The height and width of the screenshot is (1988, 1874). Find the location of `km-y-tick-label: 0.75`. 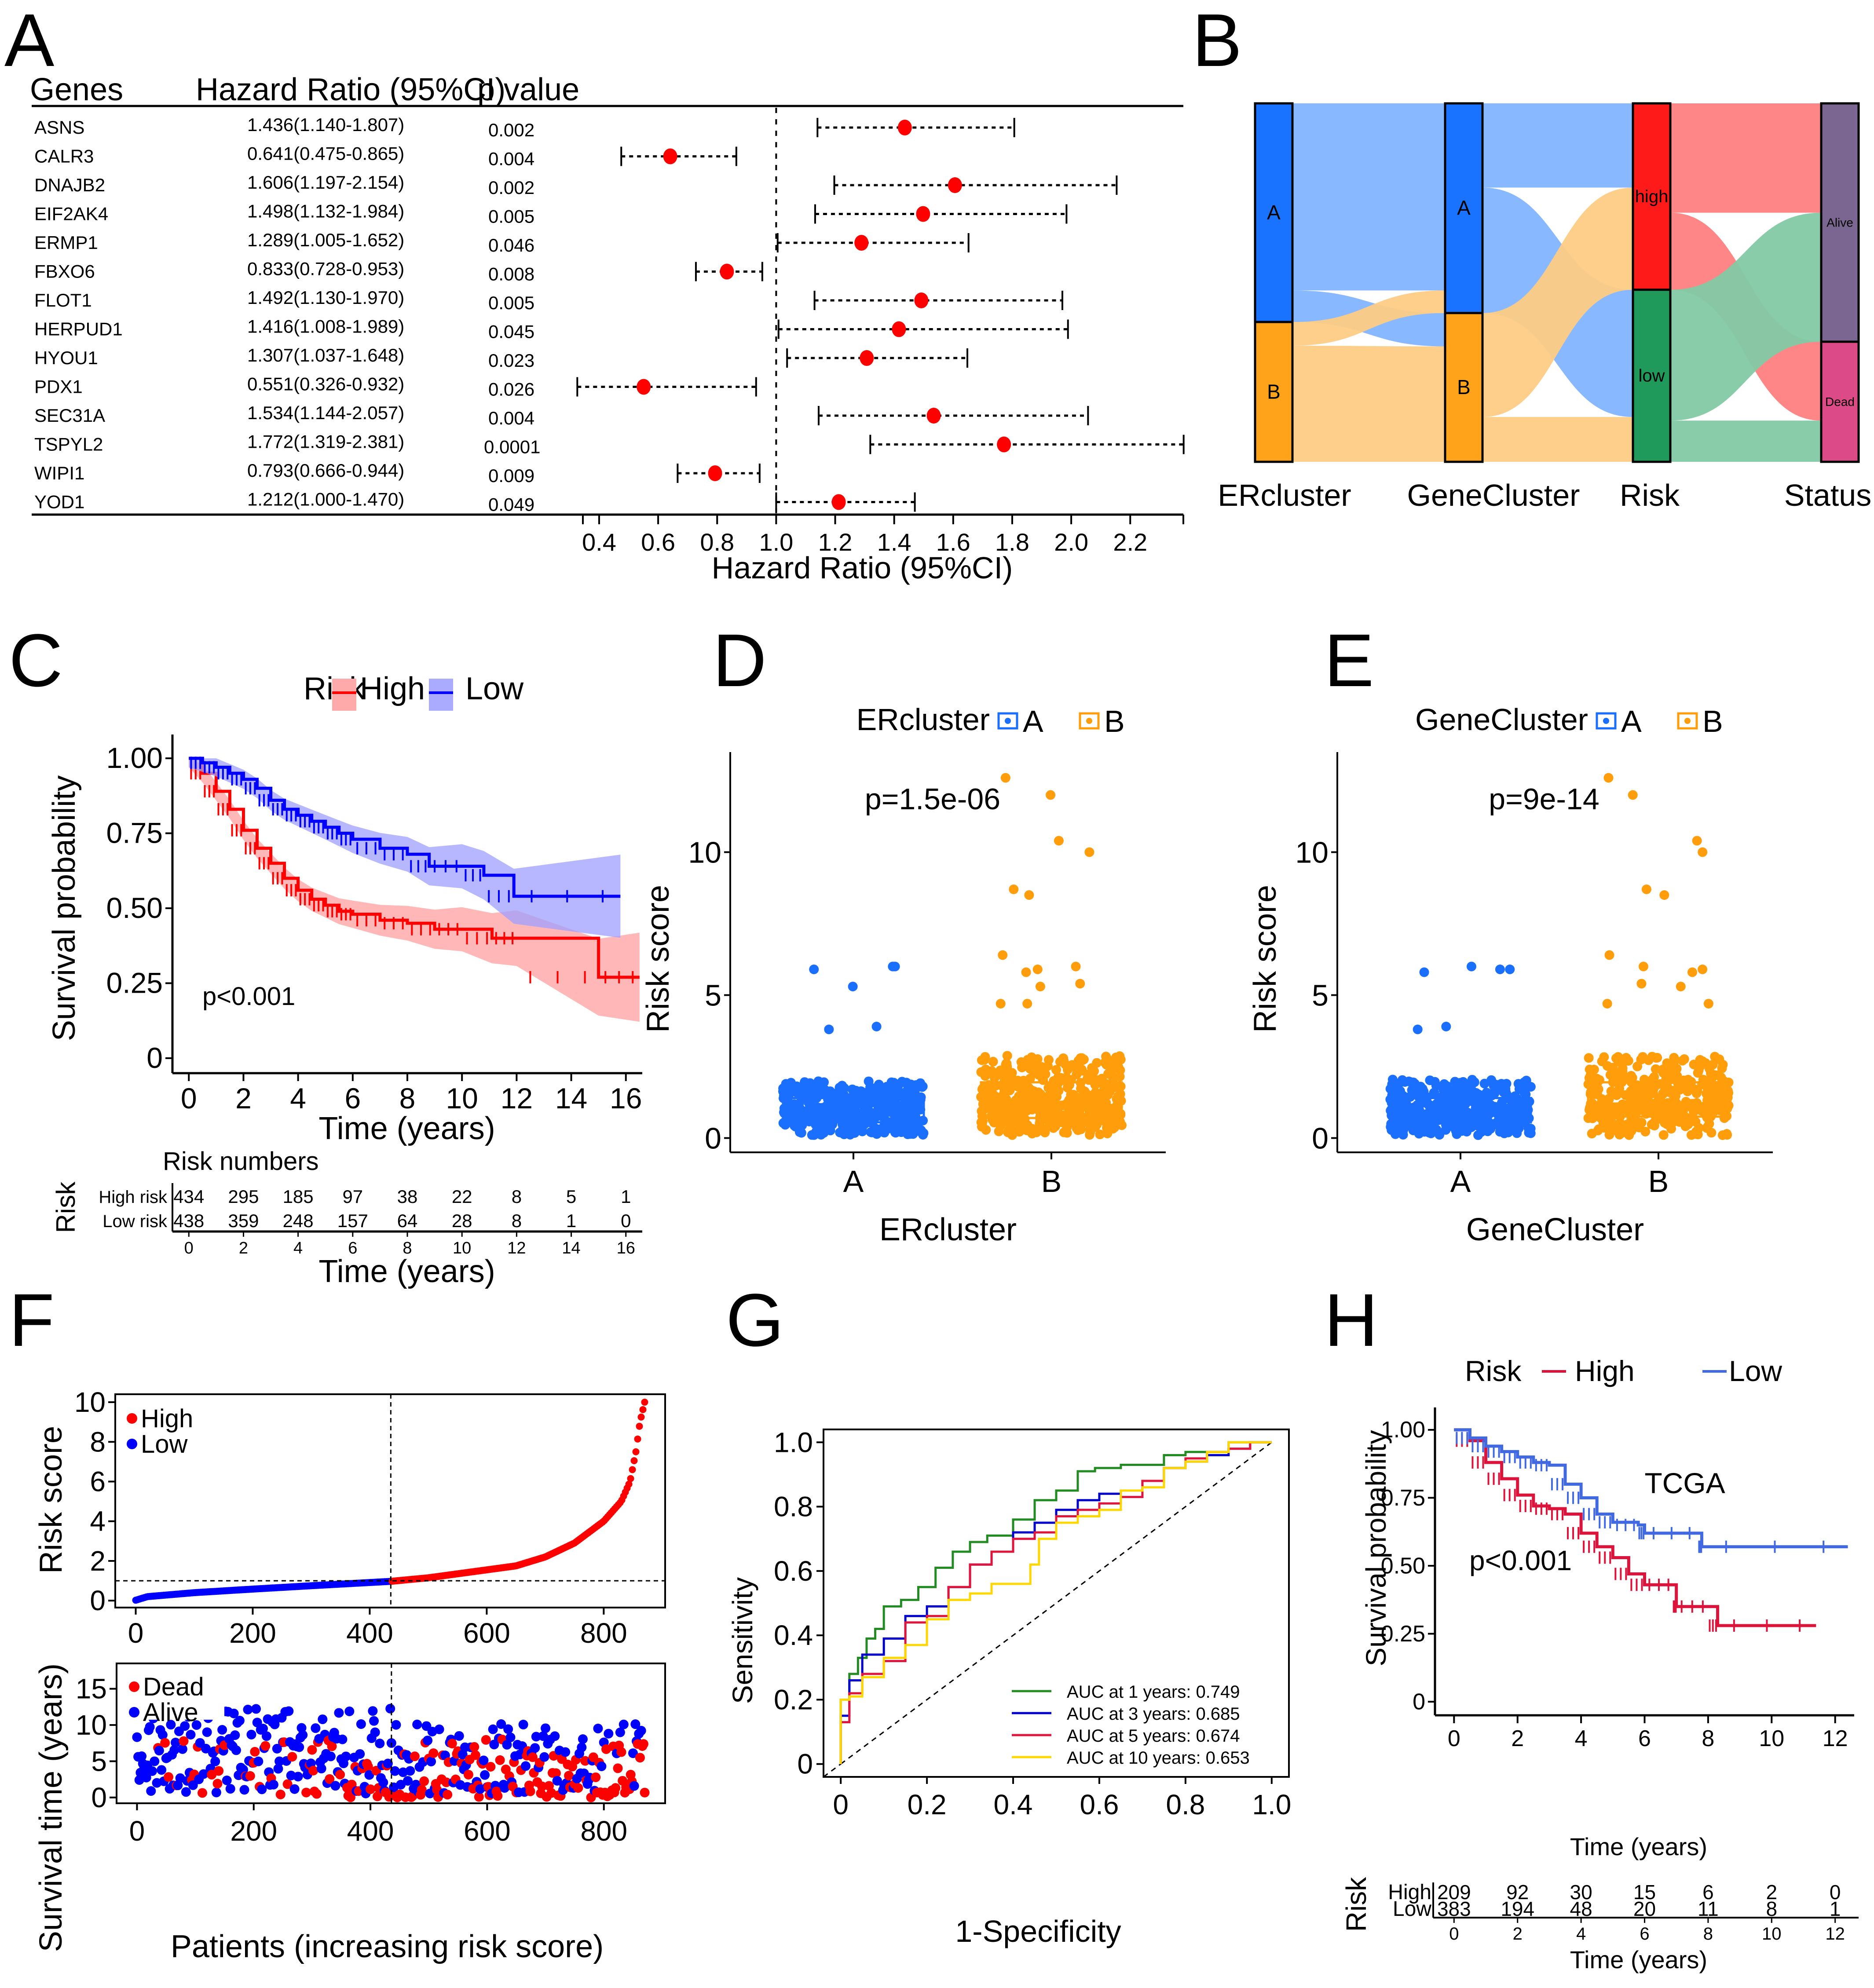

km-y-tick-label: 0.75 is located at coordinates (1403, 1498).